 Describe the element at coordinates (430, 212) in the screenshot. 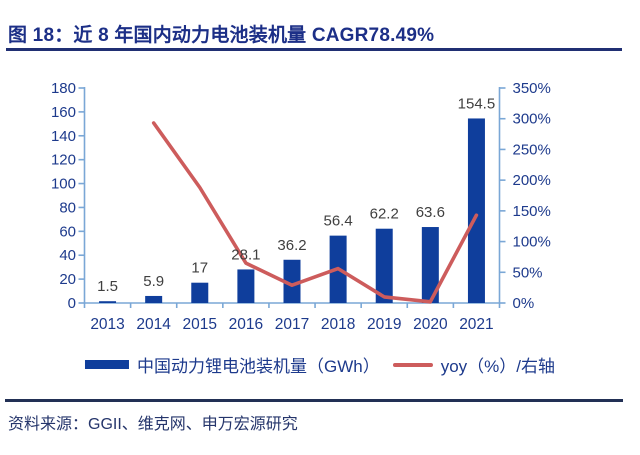

I see `bar-value-label: 63.6` at that location.